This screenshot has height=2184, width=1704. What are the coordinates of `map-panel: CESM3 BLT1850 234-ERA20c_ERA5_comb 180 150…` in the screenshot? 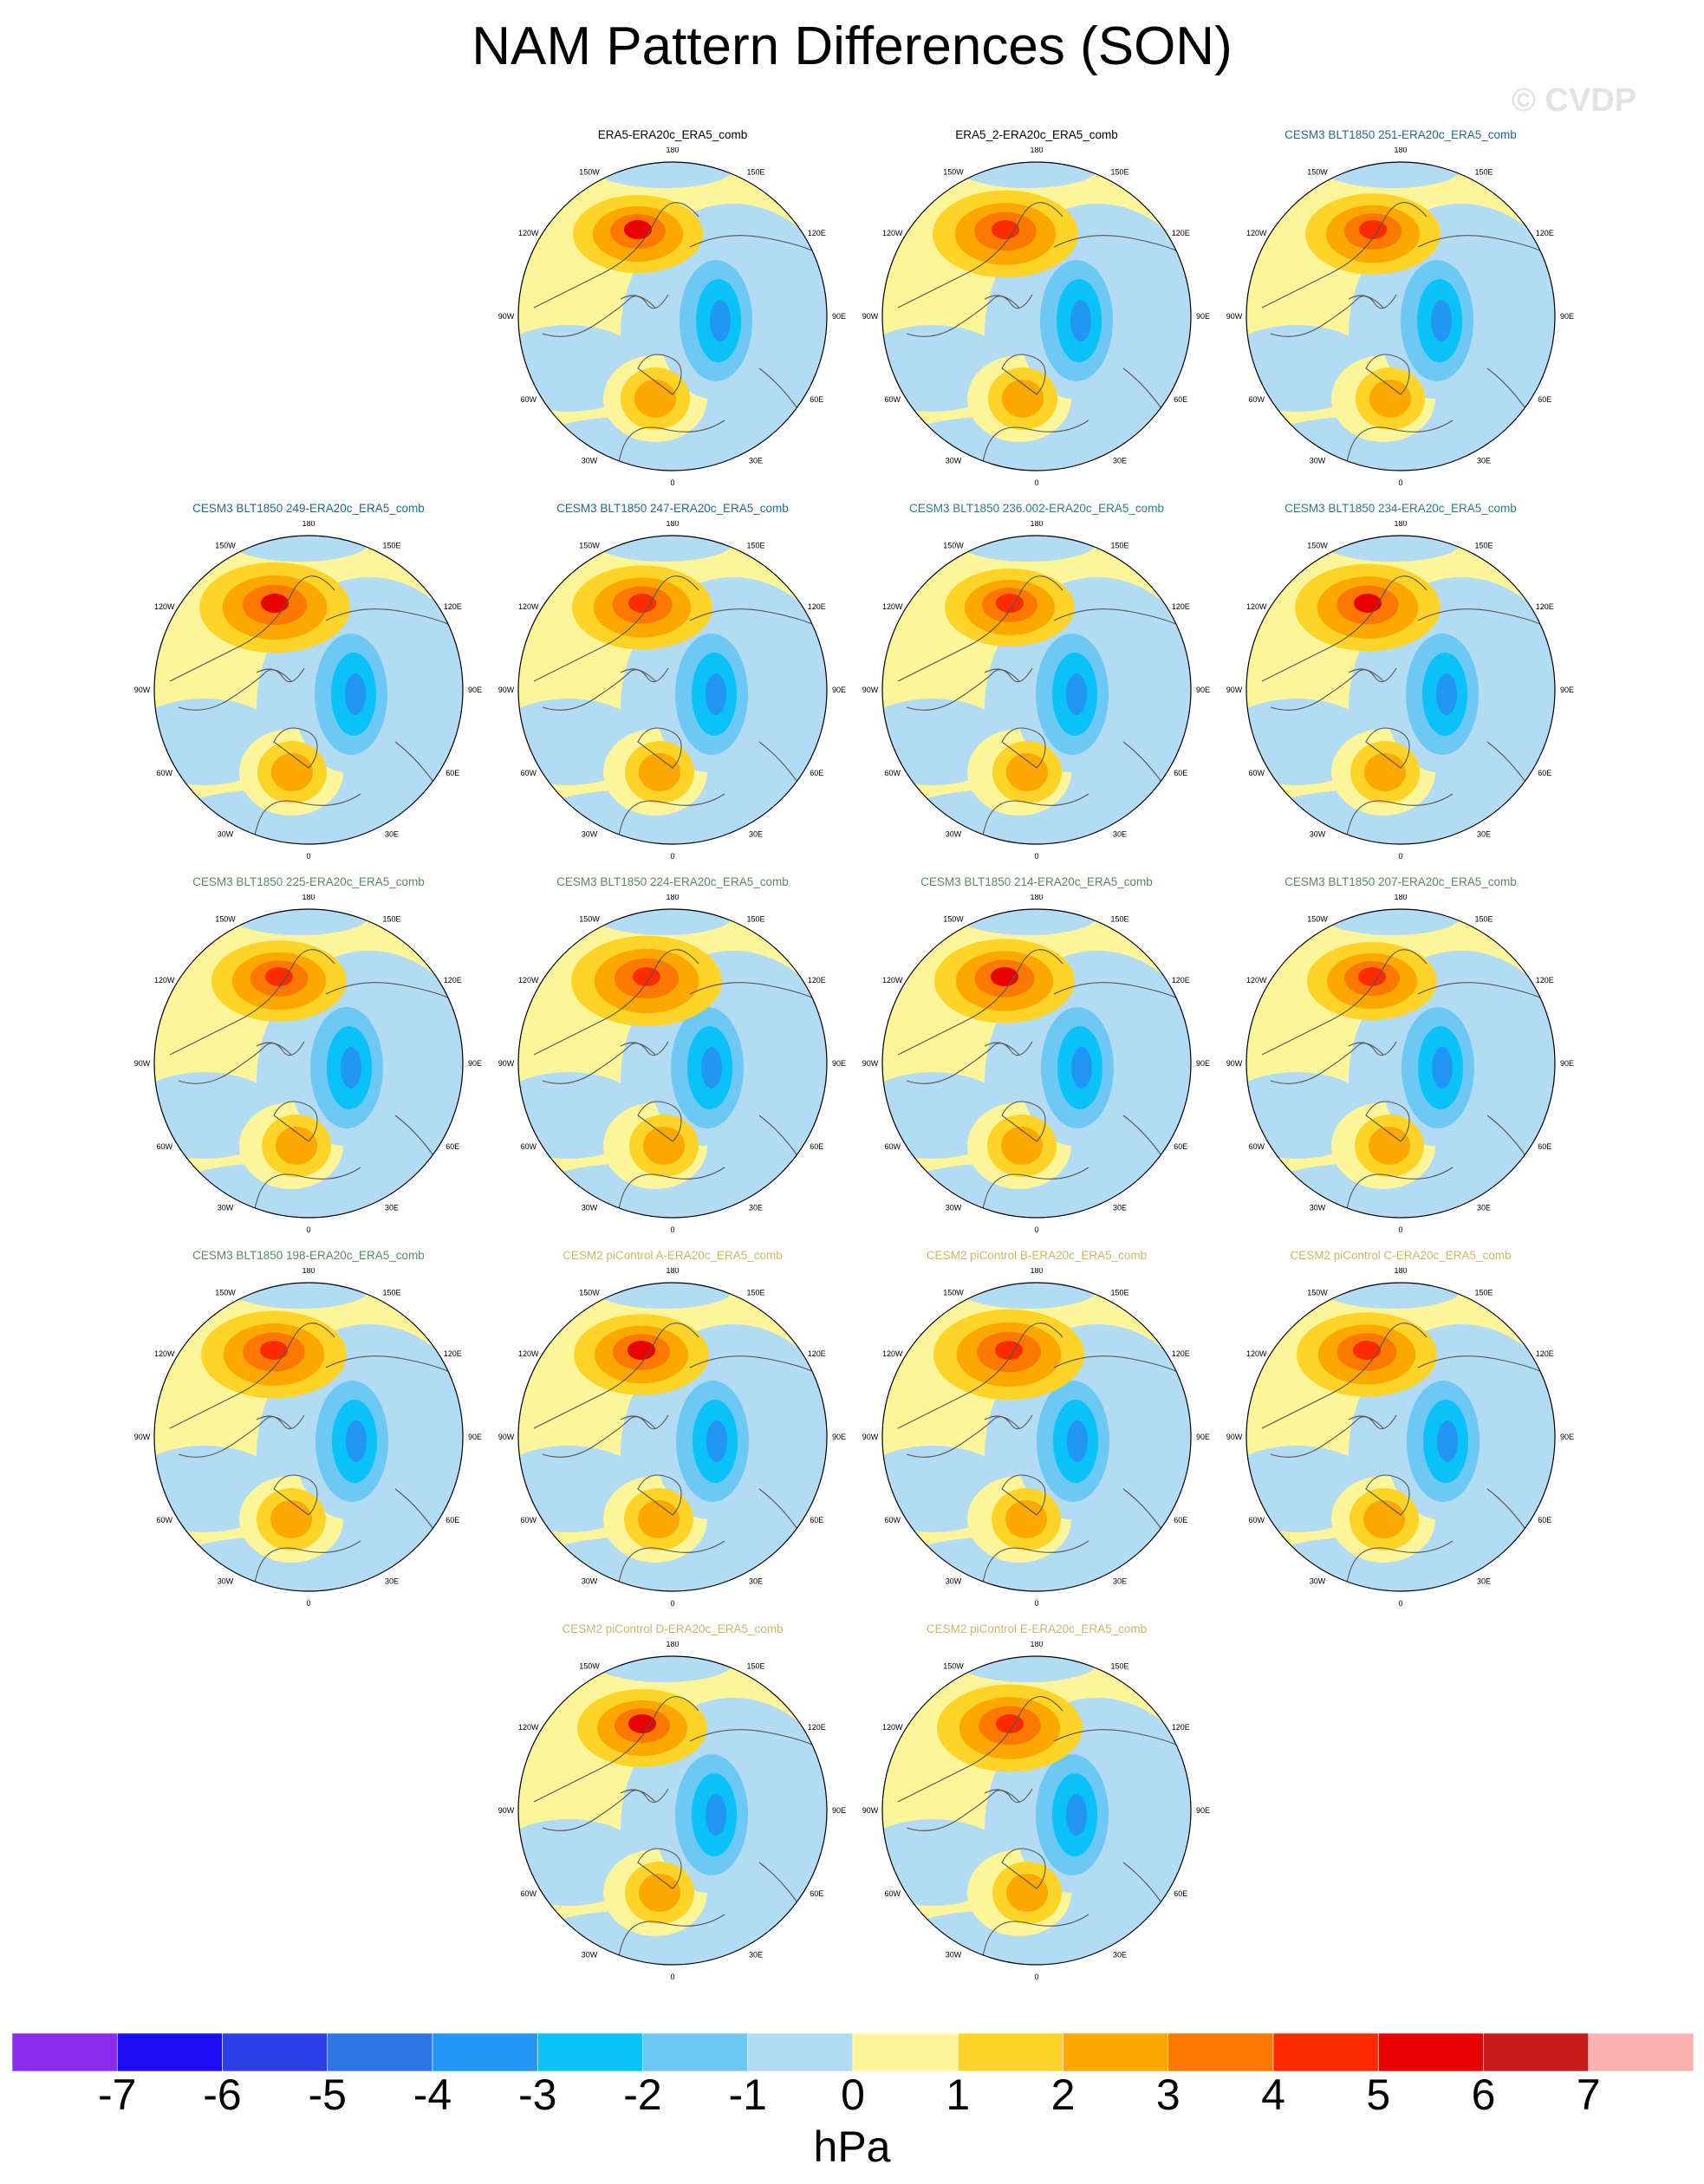 It's located at (1401, 680).